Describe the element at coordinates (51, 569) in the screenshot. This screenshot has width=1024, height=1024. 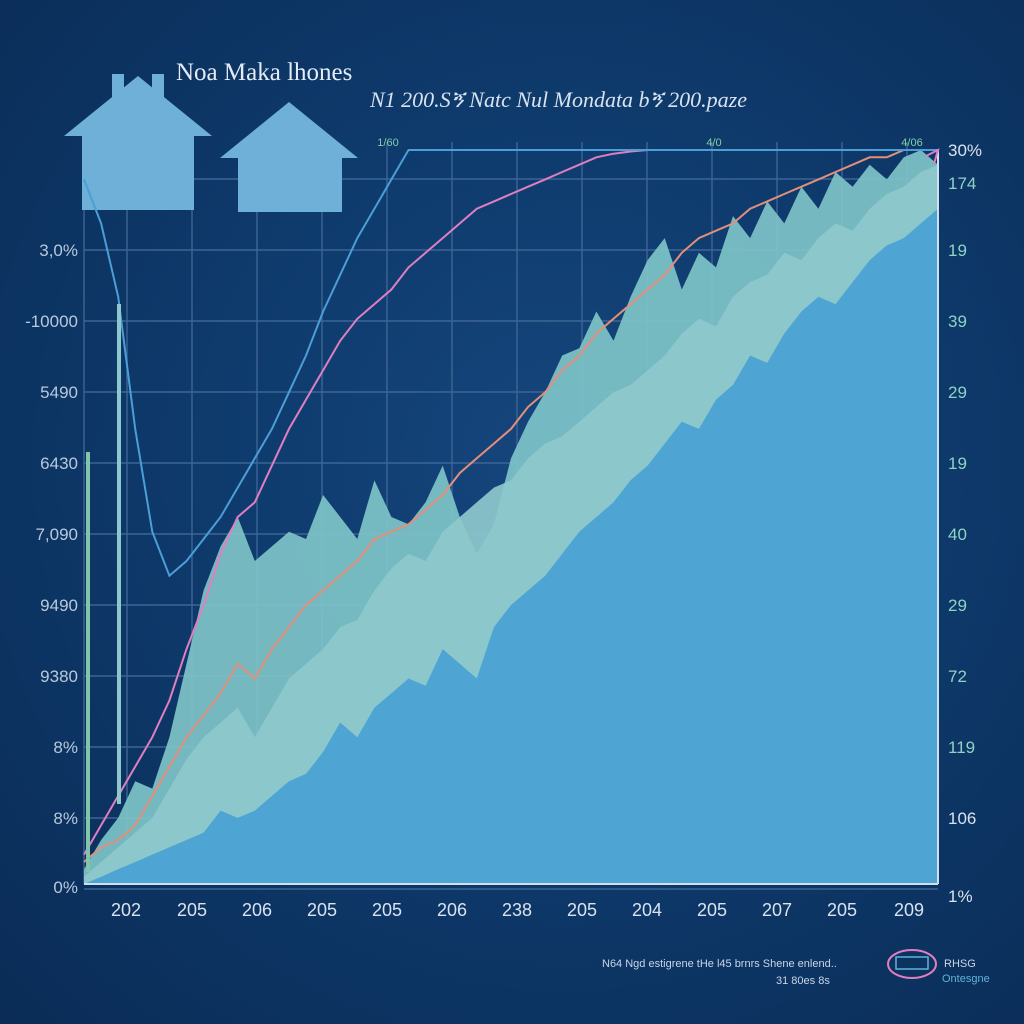
I see `y-axis-left-ticks: 3,0% -10000 5490 6430 7,090 9490 9380 8% 8% 0%` at that location.